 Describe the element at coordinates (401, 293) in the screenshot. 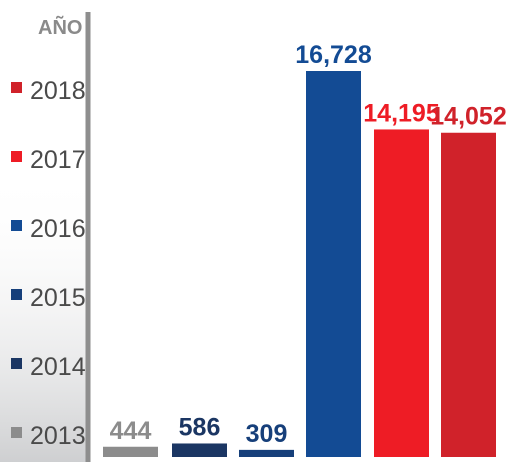

I see `bar-2017` at that location.